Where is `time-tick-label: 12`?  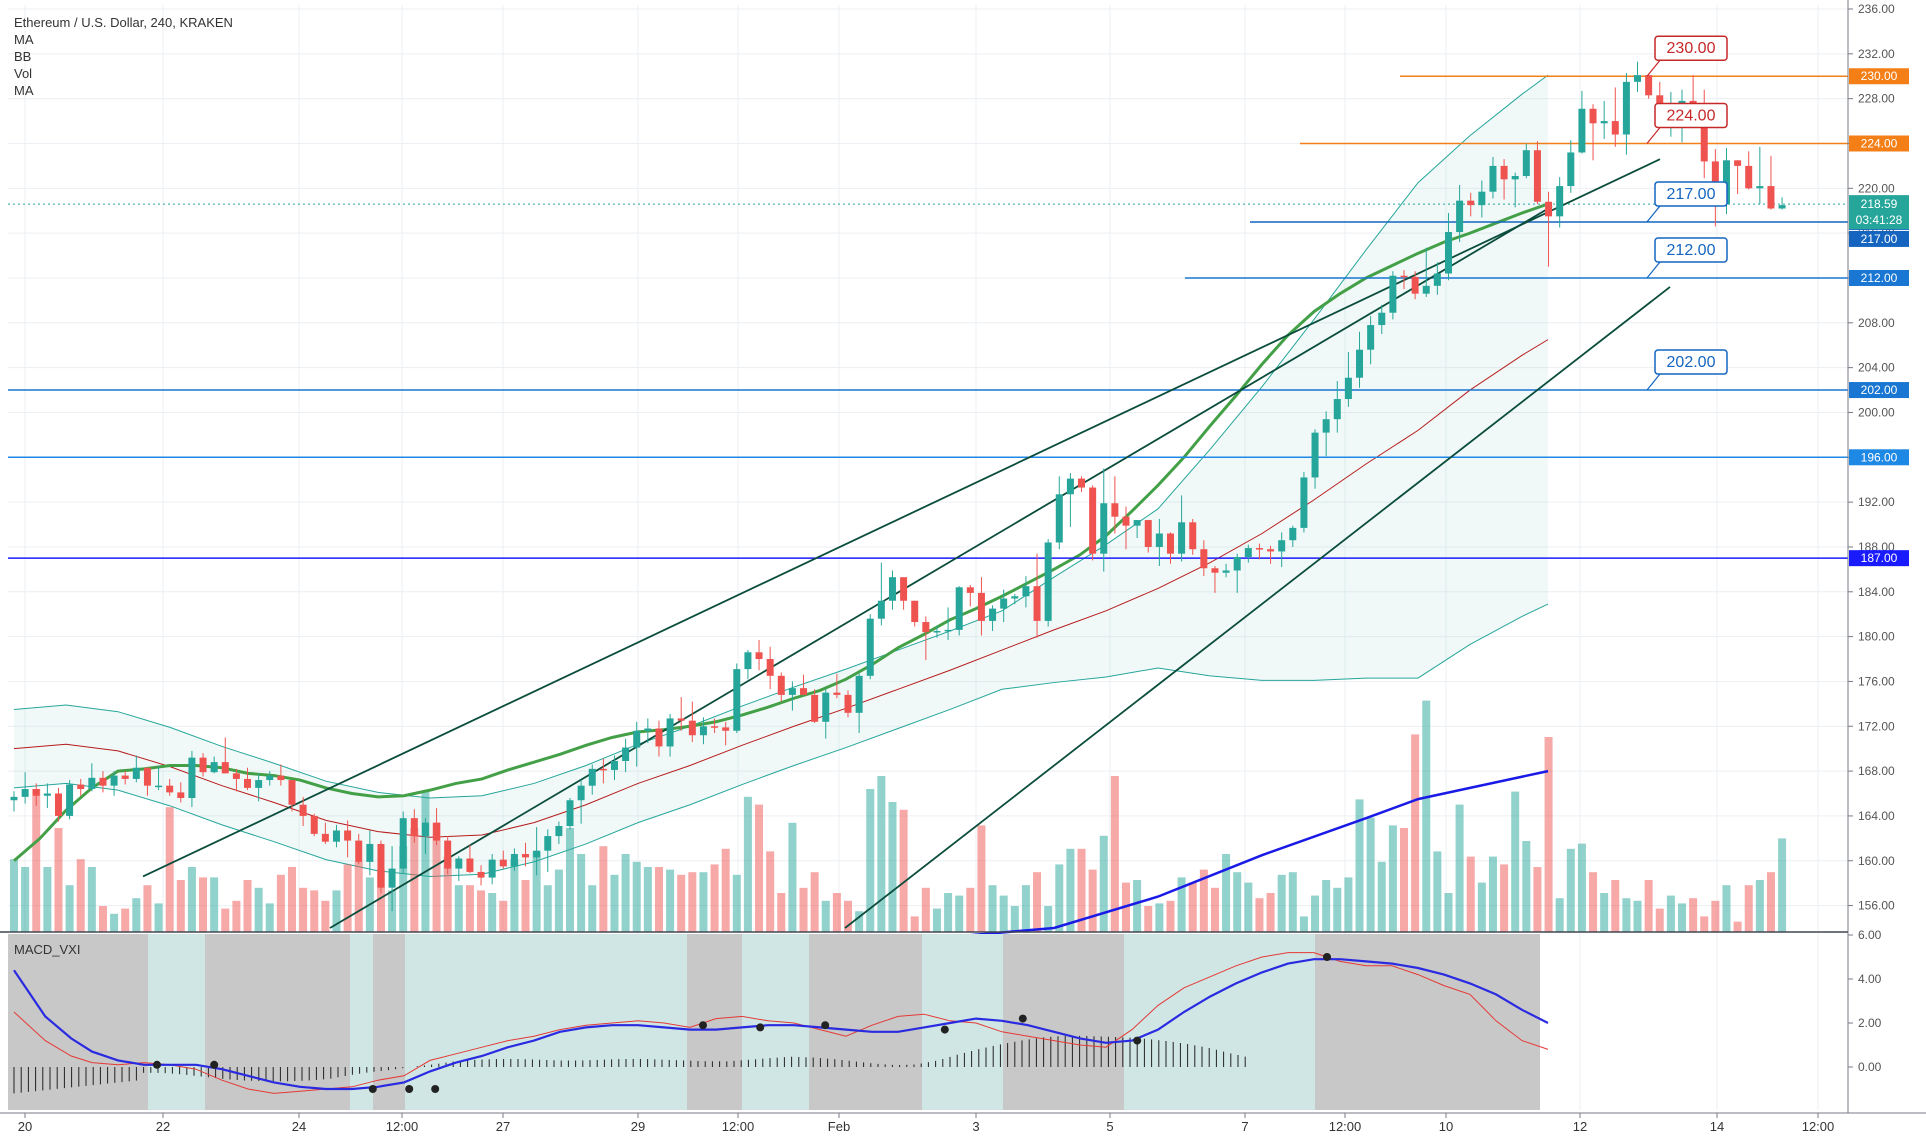 time-tick-label: 12 is located at coordinates (1580, 1126).